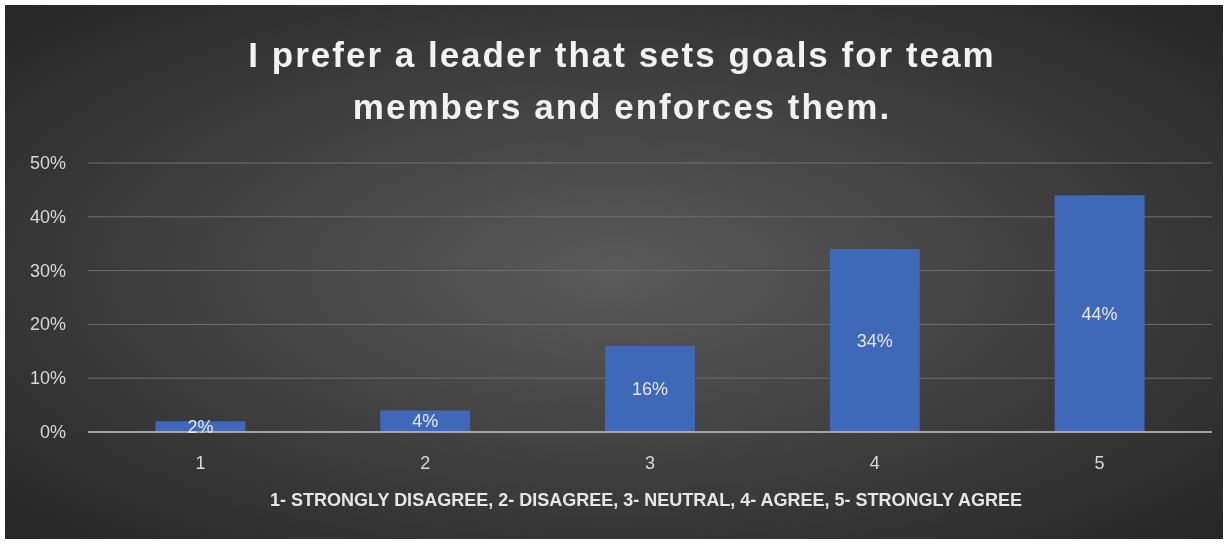 This screenshot has height=544, width=1228. Describe the element at coordinates (1099, 463) in the screenshot. I see `x-tick-label: 5` at that location.